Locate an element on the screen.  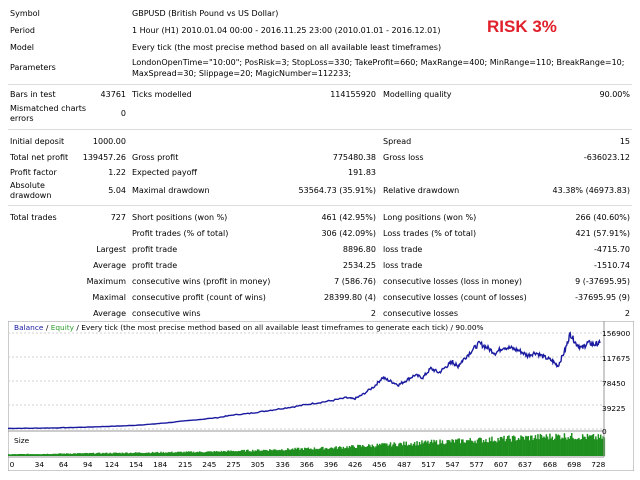
average-profit-trade-value: 2534.25 is located at coordinates (359, 265).